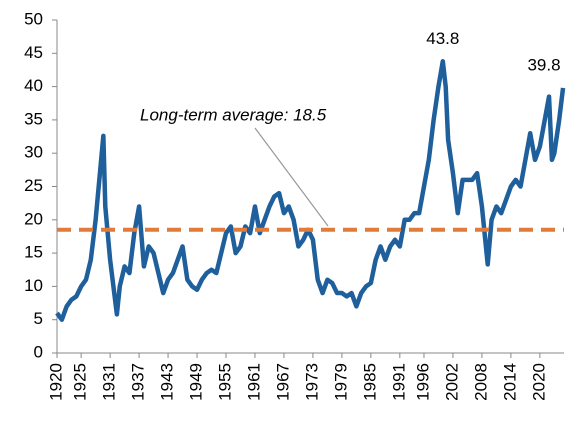  I want to click on x-tick-label: 1996, so click(422, 382).